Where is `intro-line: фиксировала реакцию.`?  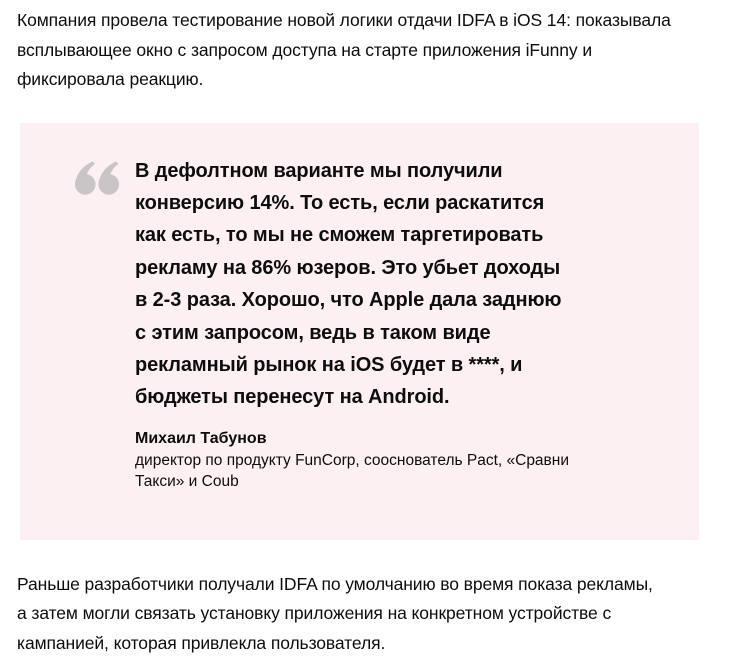 intro-line: фиксировала реакцию. is located at coordinates (110, 79).